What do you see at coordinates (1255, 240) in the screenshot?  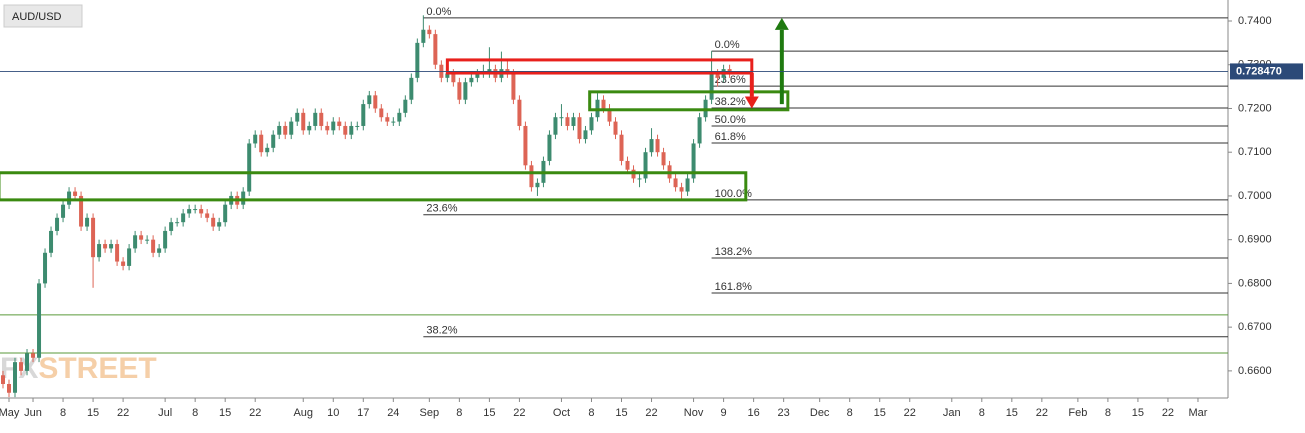 I see `y-tick-label: 0.6900` at bounding box center [1255, 240].